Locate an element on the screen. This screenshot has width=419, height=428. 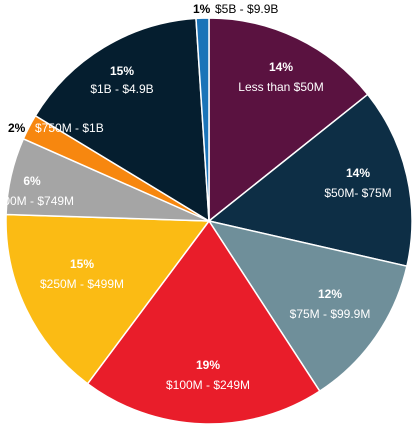
slice-category-label-7: $750M - $1B is located at coordinates (69, 128).